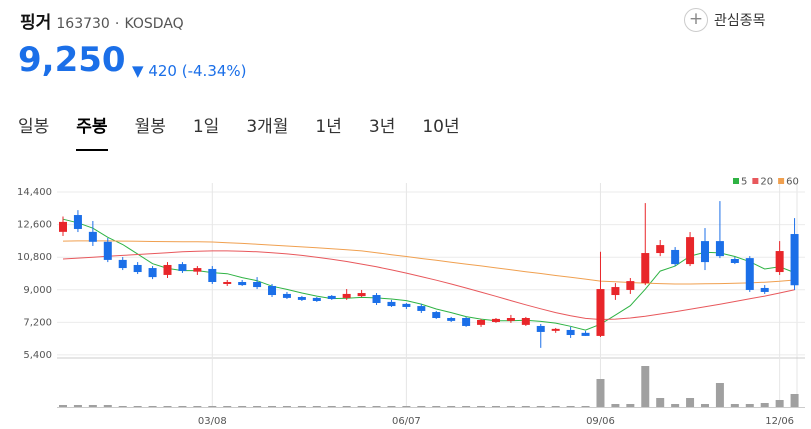  What do you see at coordinates (206, 127) in the screenshot?
I see `tab: 1일` at bounding box center [206, 127].